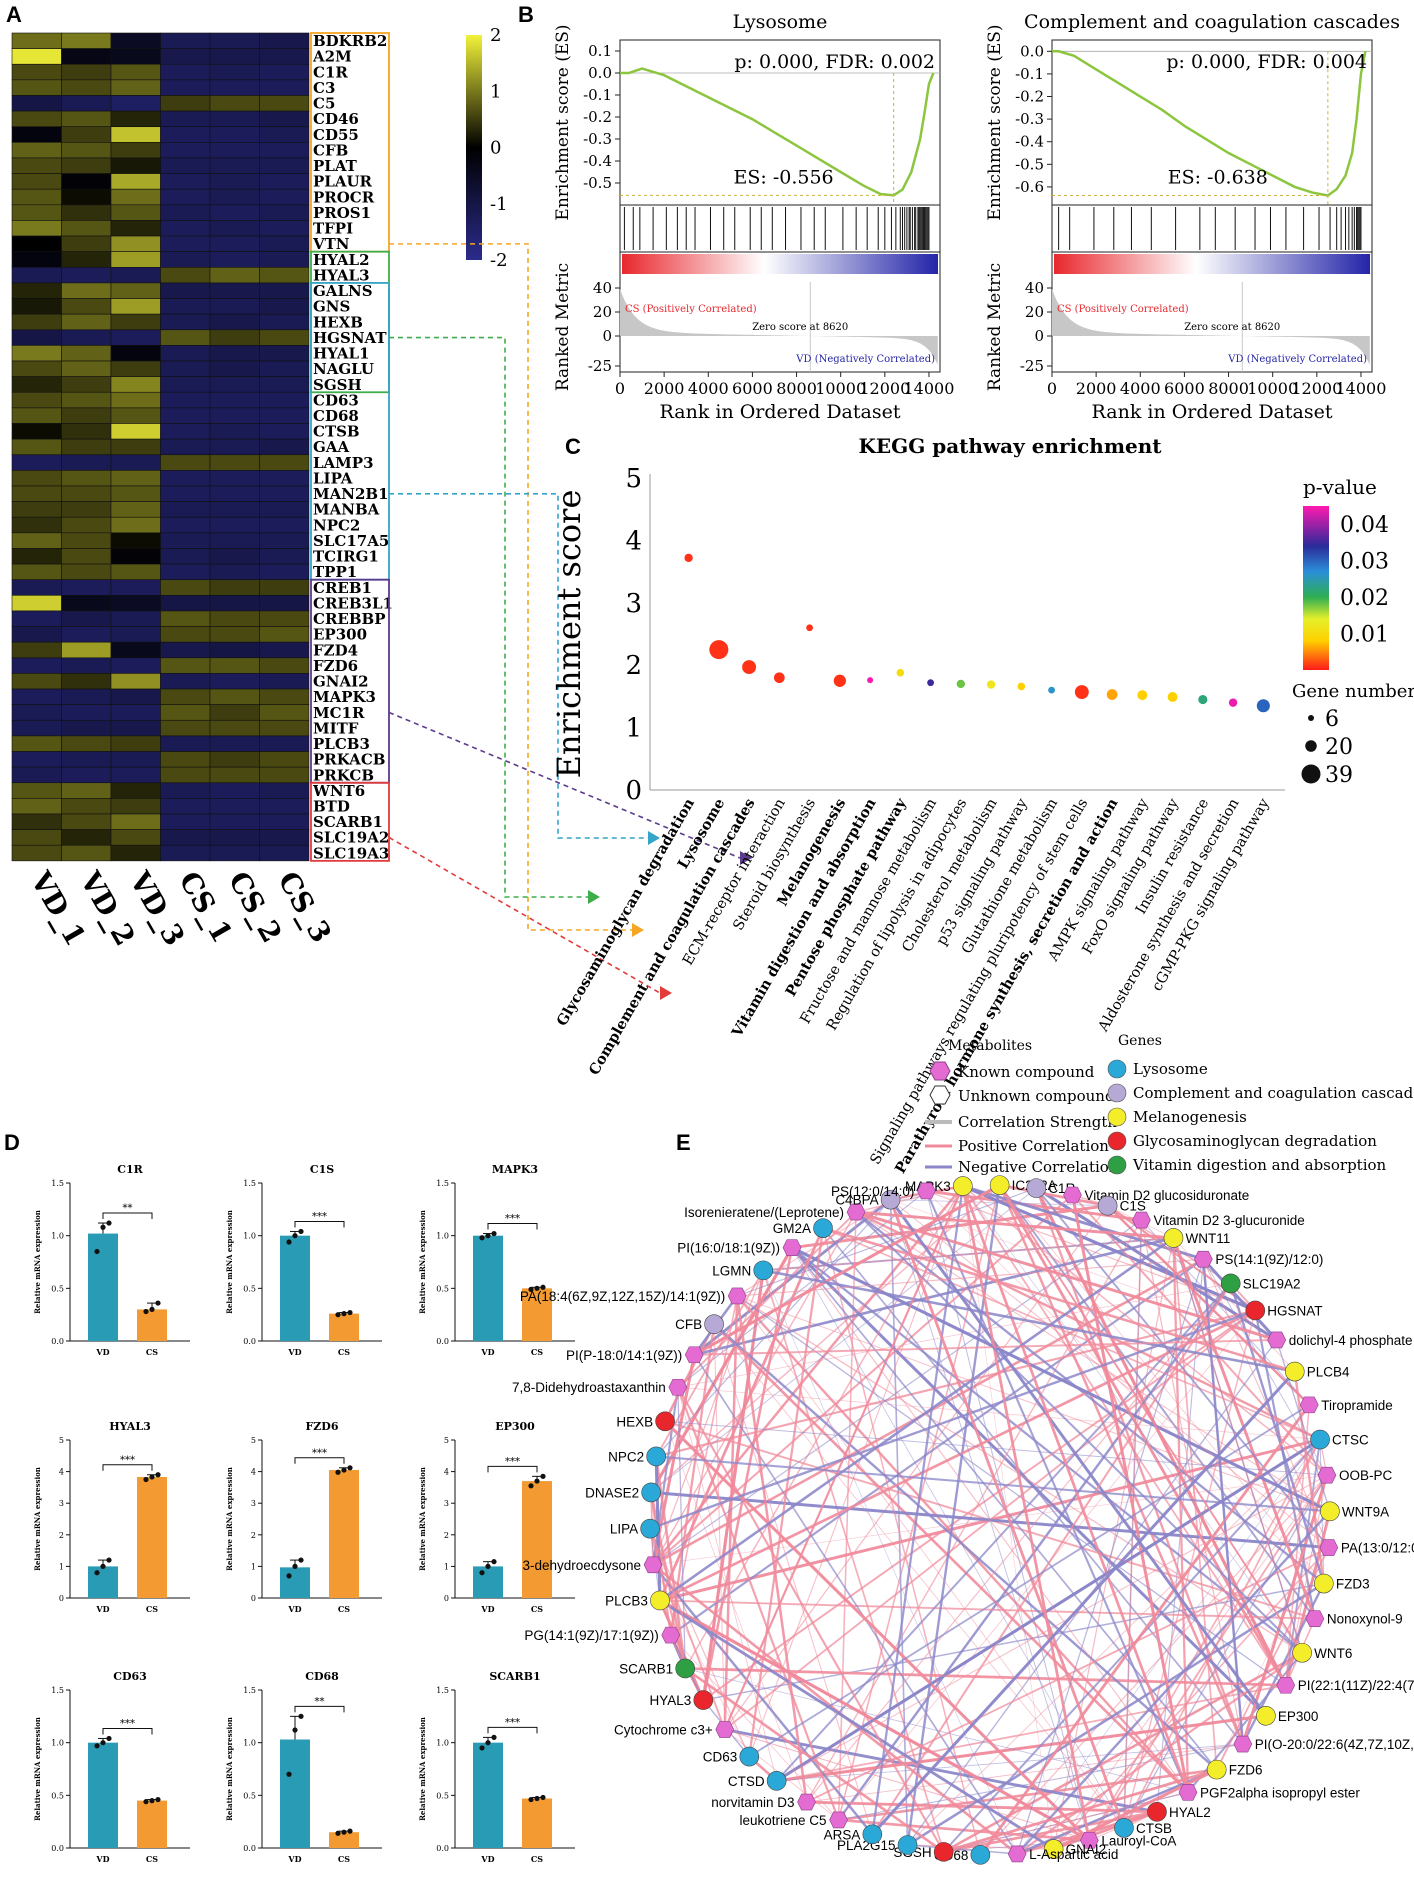  Describe the element at coordinates (339, 713) in the screenshot. I see `heatmap-row-label: MC1R` at that location.